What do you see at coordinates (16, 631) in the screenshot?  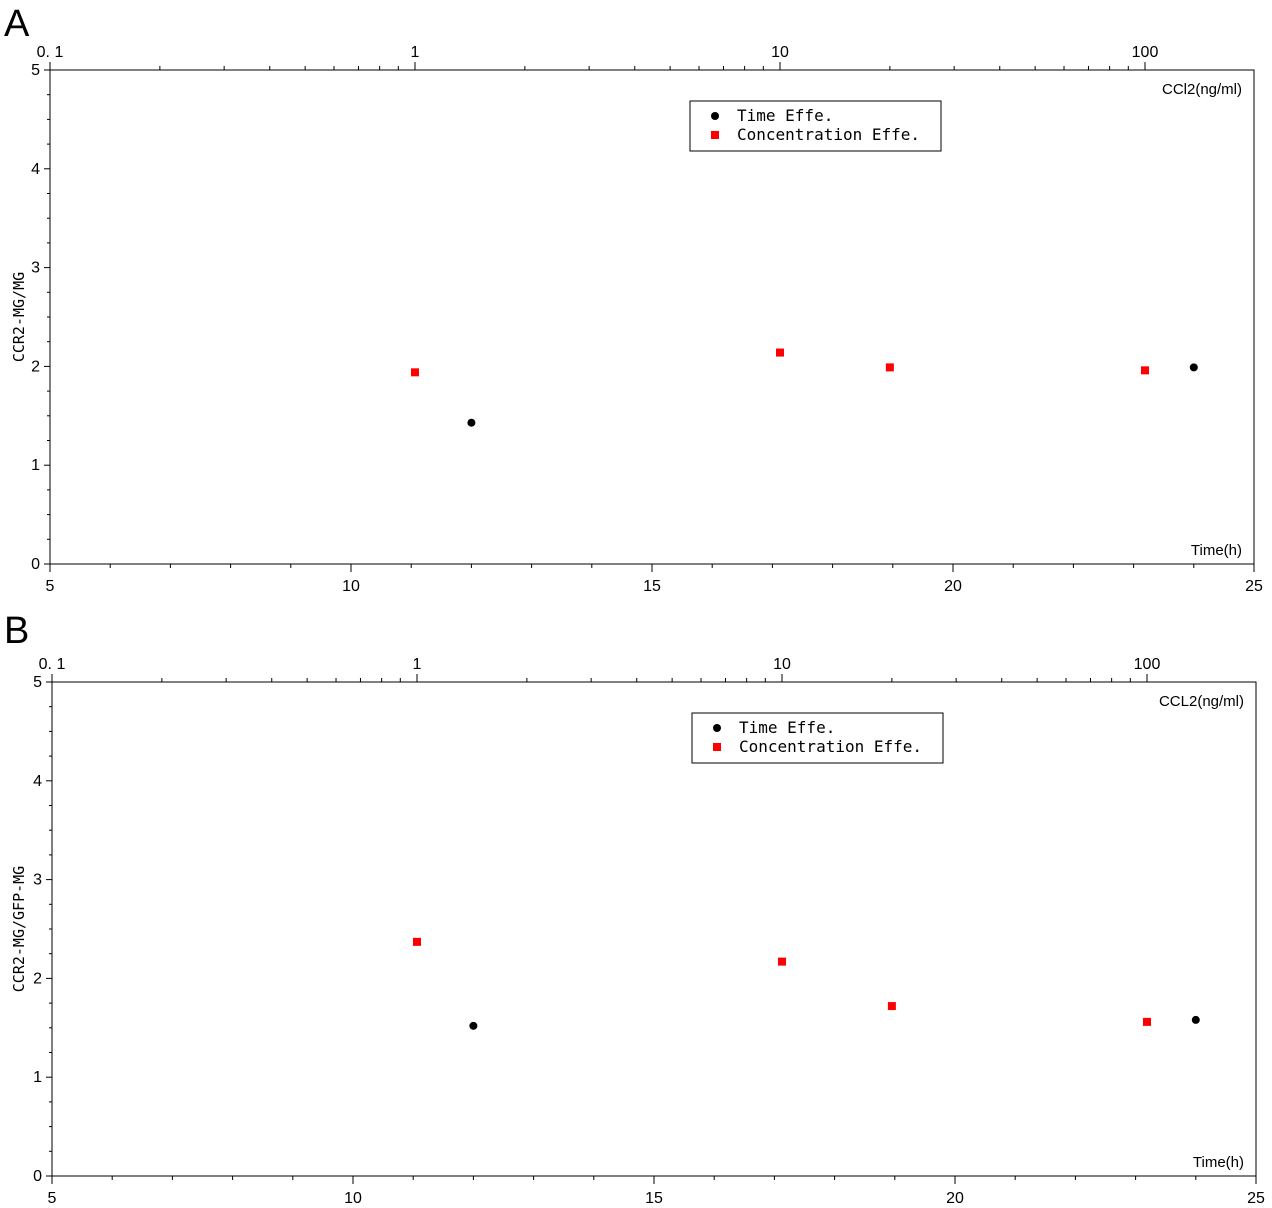 I see `panel-label: B` at bounding box center [16, 631].